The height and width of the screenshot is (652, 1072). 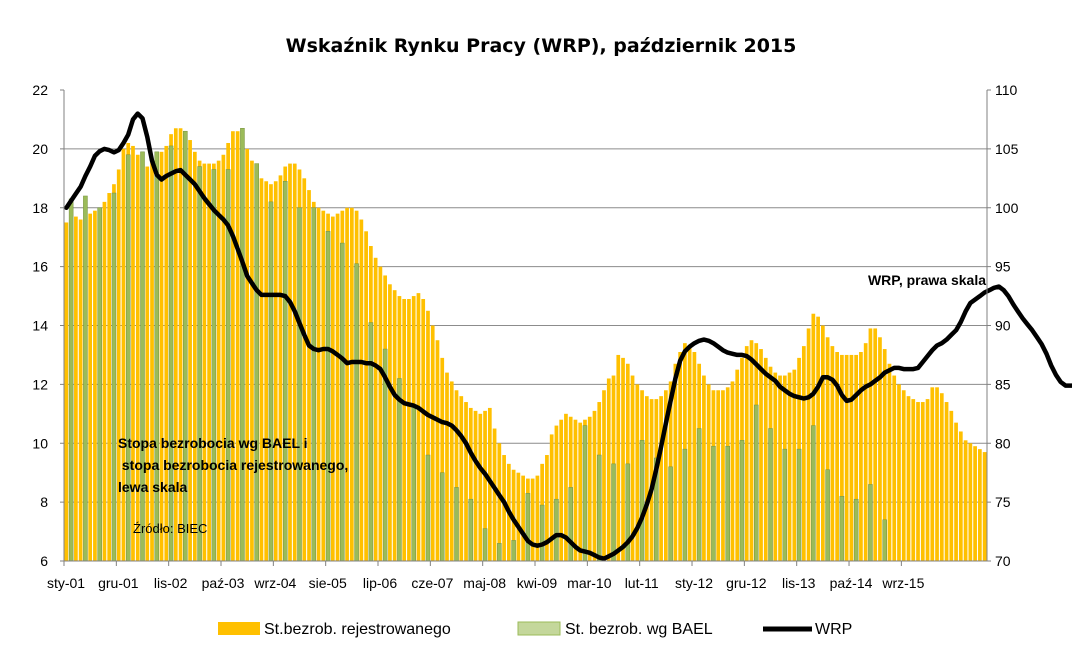 I want to click on x-tick-label: gru-12, so click(x=746, y=583).